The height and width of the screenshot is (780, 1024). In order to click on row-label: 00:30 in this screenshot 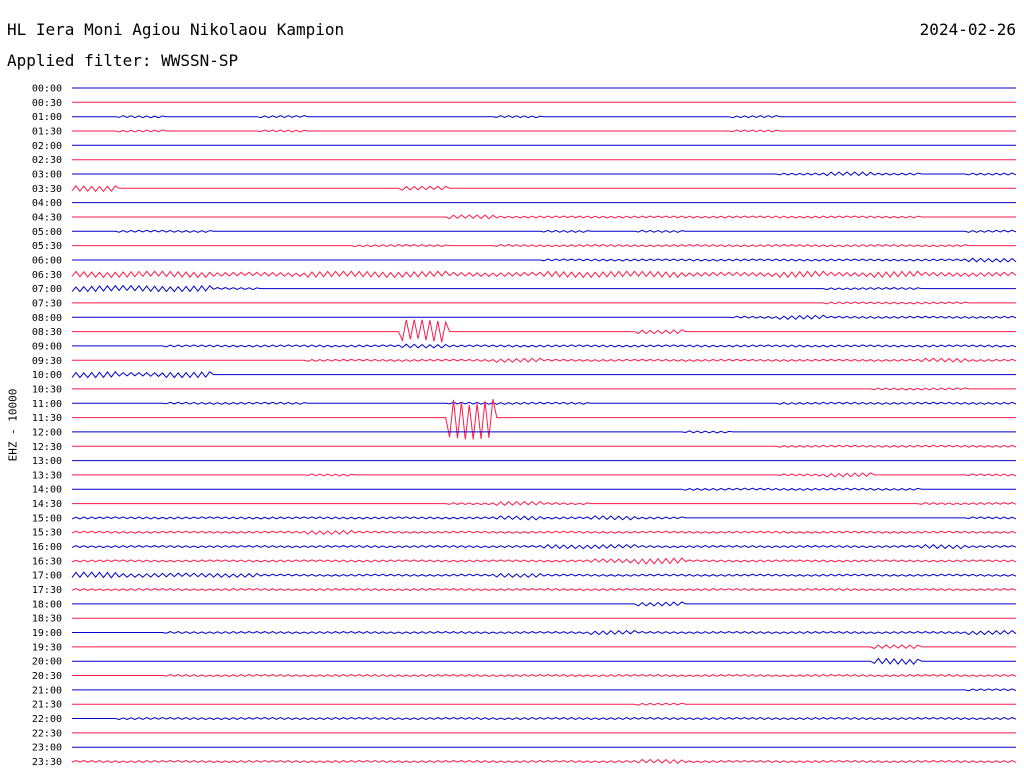, I will do `click(47, 103)`.